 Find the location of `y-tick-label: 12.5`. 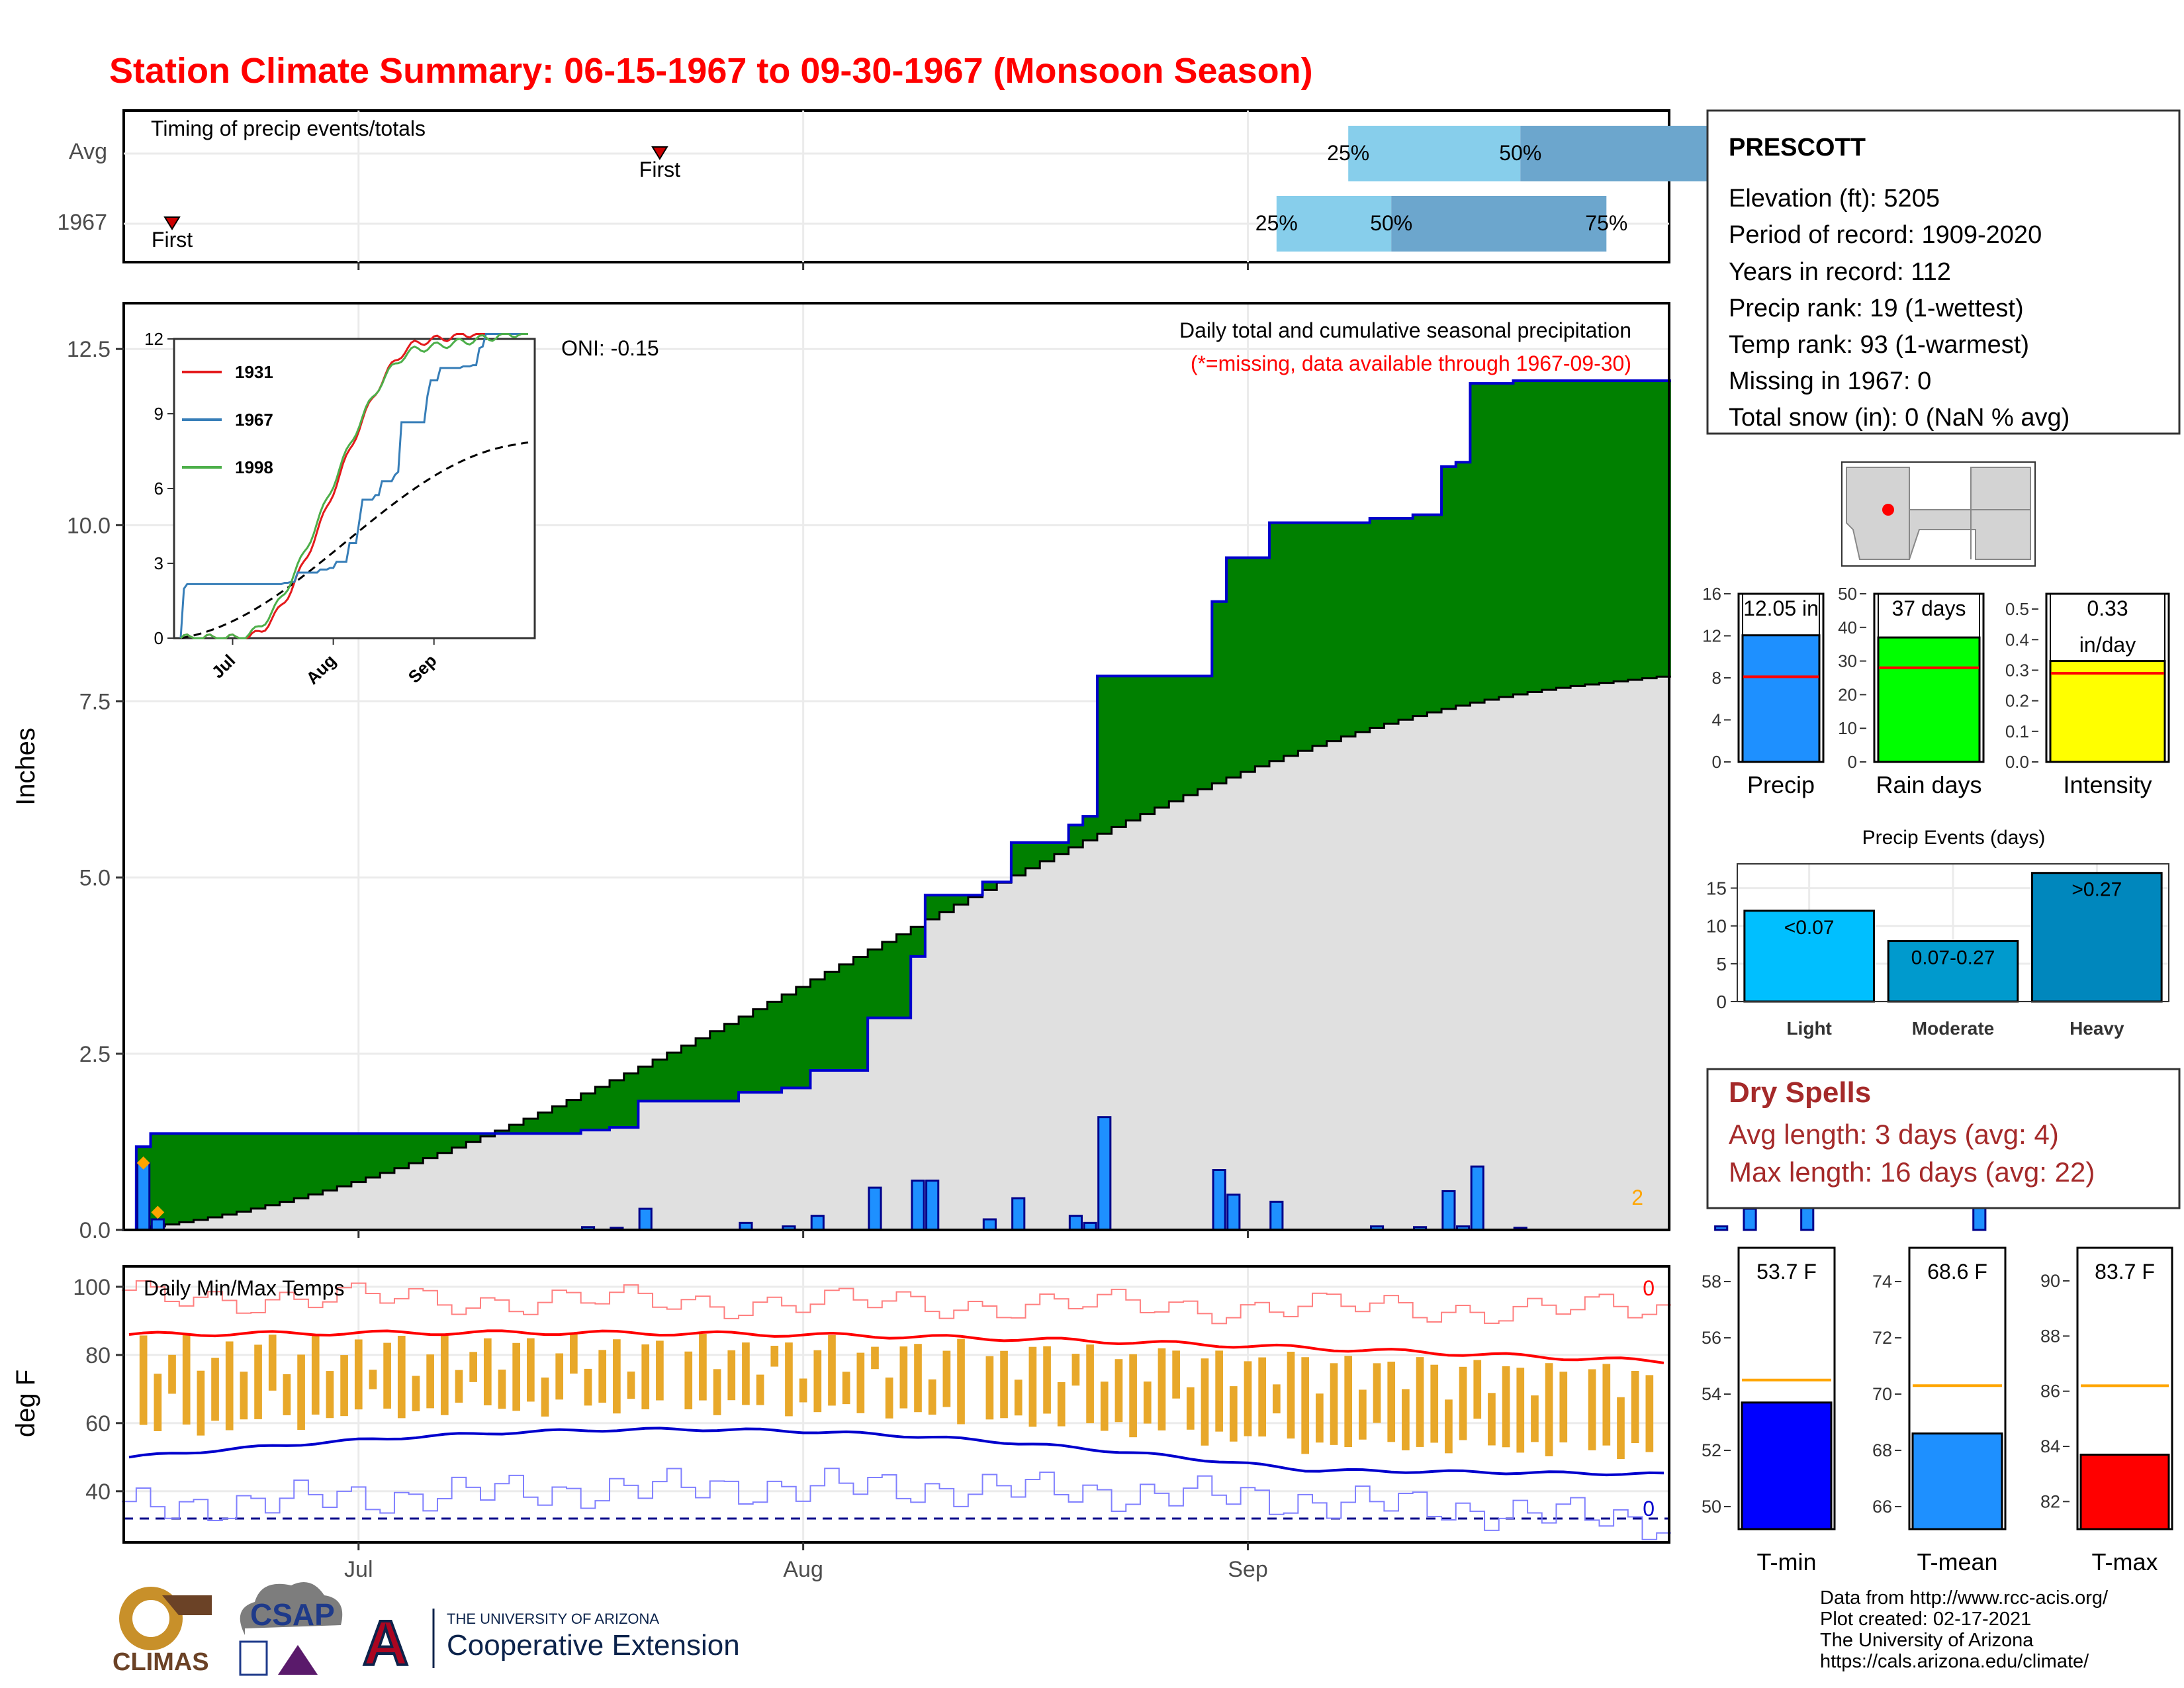

y-tick-label: 12.5 is located at coordinates (89, 349).